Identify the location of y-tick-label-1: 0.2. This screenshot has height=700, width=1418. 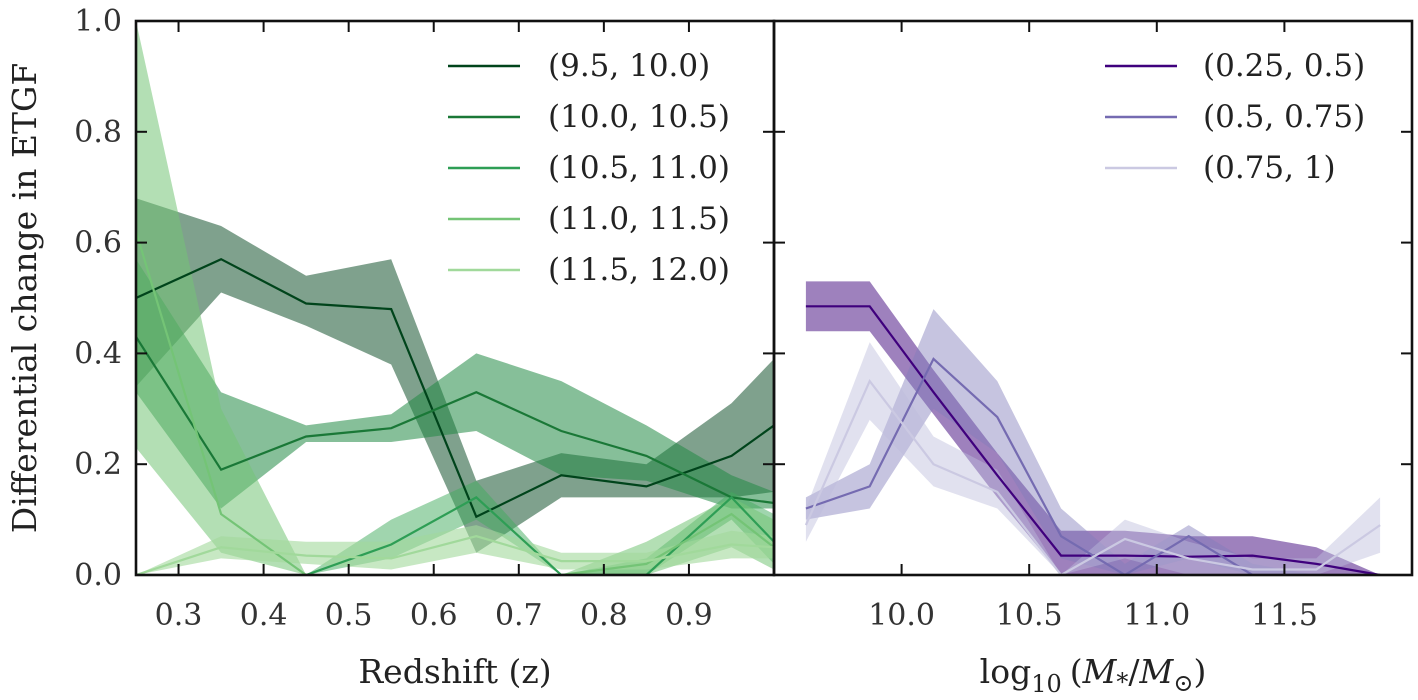
(98, 464).